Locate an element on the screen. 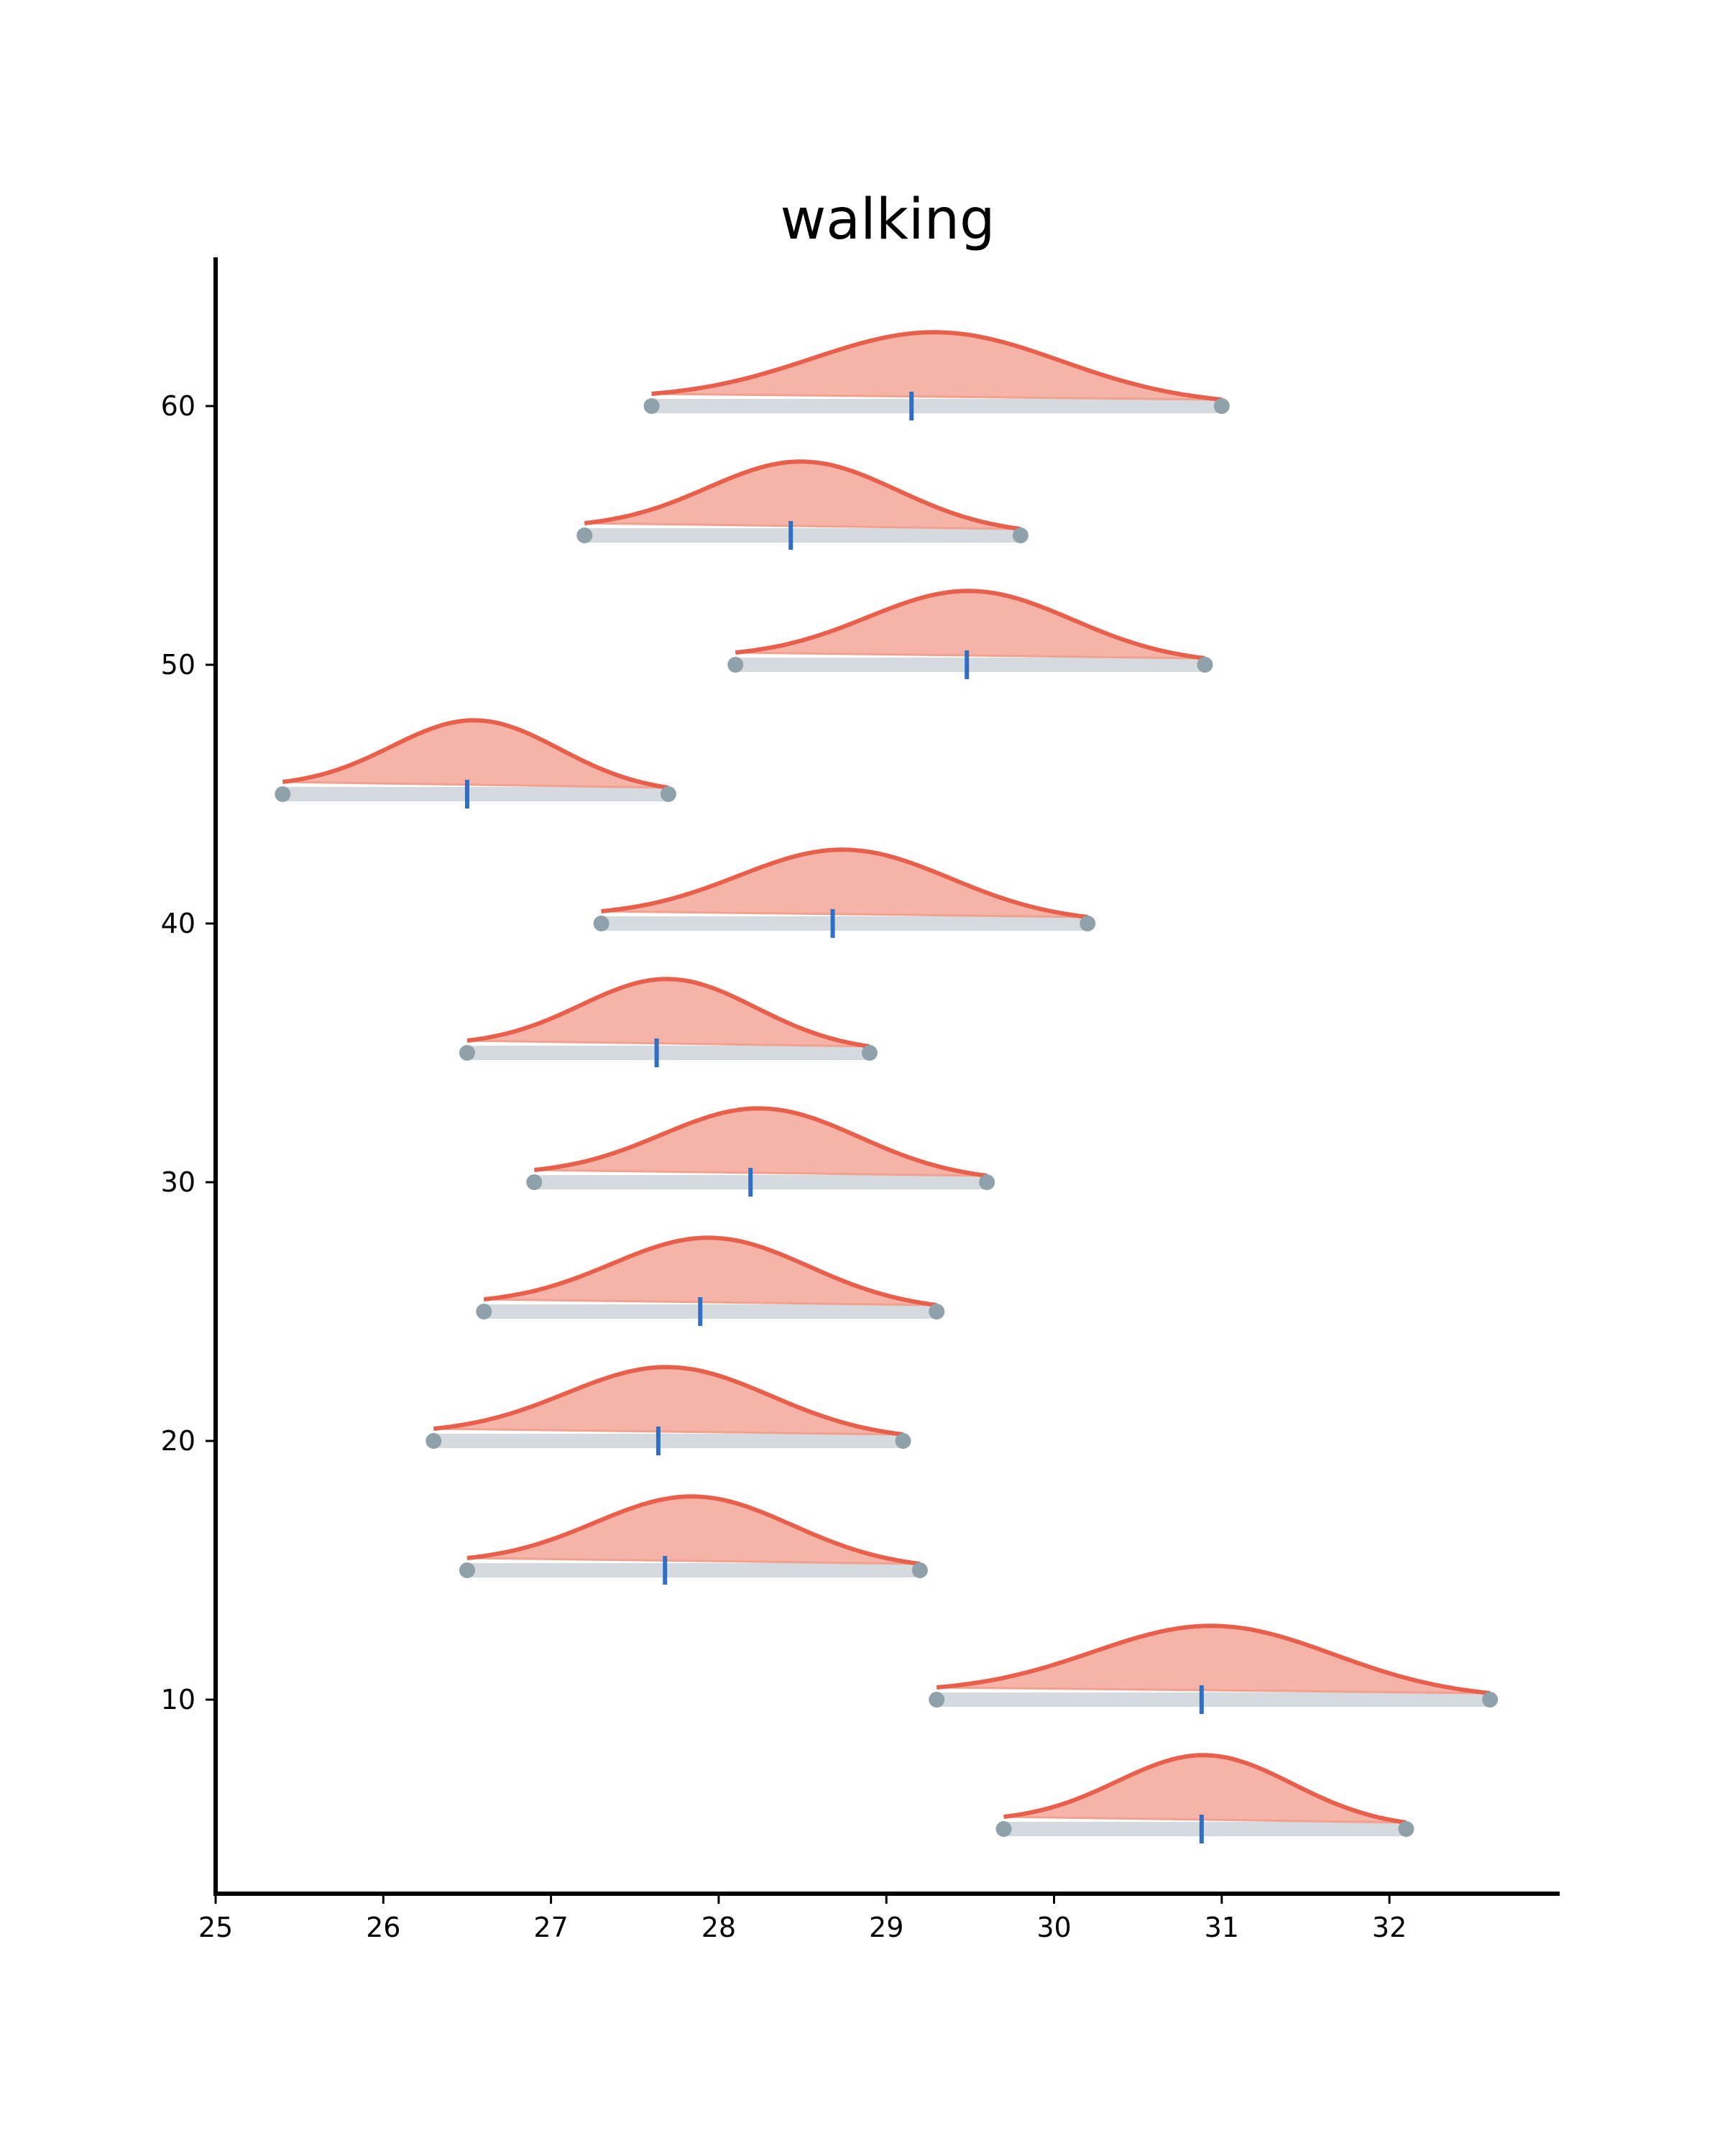 This screenshot has width=1725, height=2156. chart-title: walking is located at coordinates (887, 220).